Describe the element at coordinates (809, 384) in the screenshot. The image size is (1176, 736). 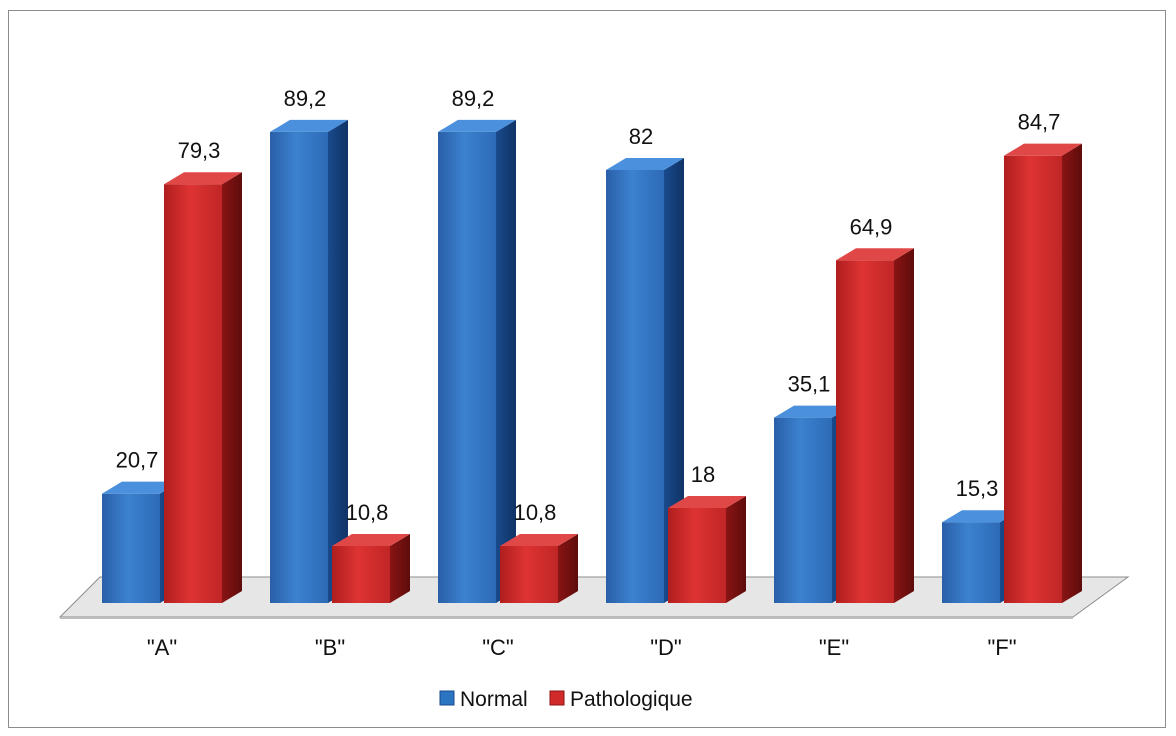
I see `data-label-normal-4: 35,1` at that location.